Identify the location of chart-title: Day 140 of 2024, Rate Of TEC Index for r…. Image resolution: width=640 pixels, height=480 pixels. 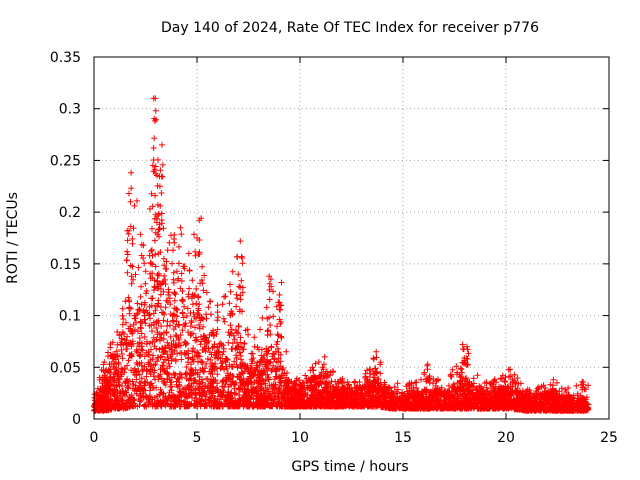
(350, 28).